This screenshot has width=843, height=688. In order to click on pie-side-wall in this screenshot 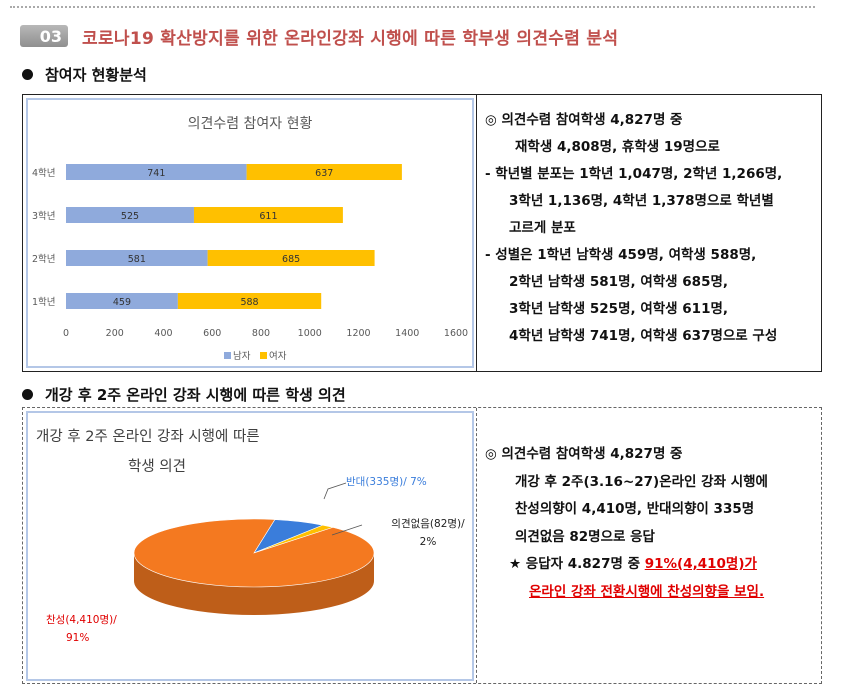, I will do `click(254, 584)`.